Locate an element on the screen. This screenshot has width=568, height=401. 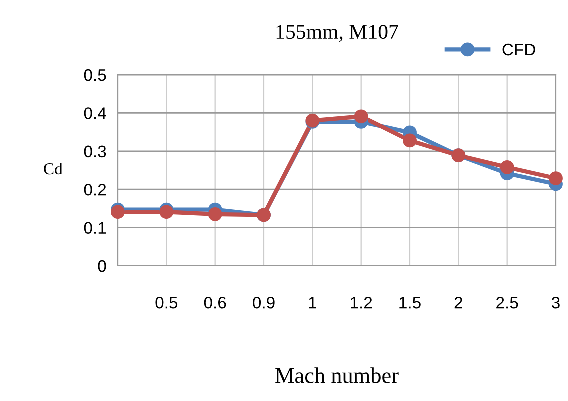
legend-label: CFD is located at coordinates (519, 50).